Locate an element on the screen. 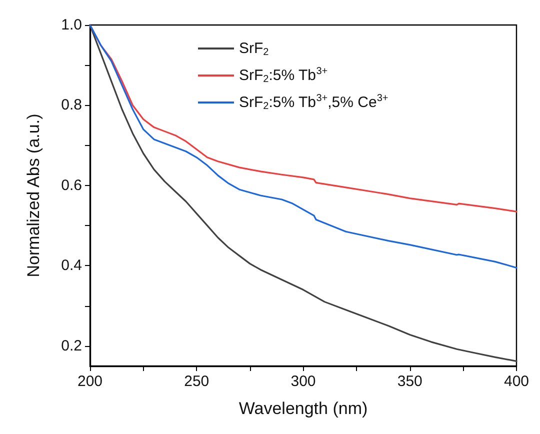 The width and height of the screenshot is (540, 434). x-tick-label: 350 is located at coordinates (409, 381).